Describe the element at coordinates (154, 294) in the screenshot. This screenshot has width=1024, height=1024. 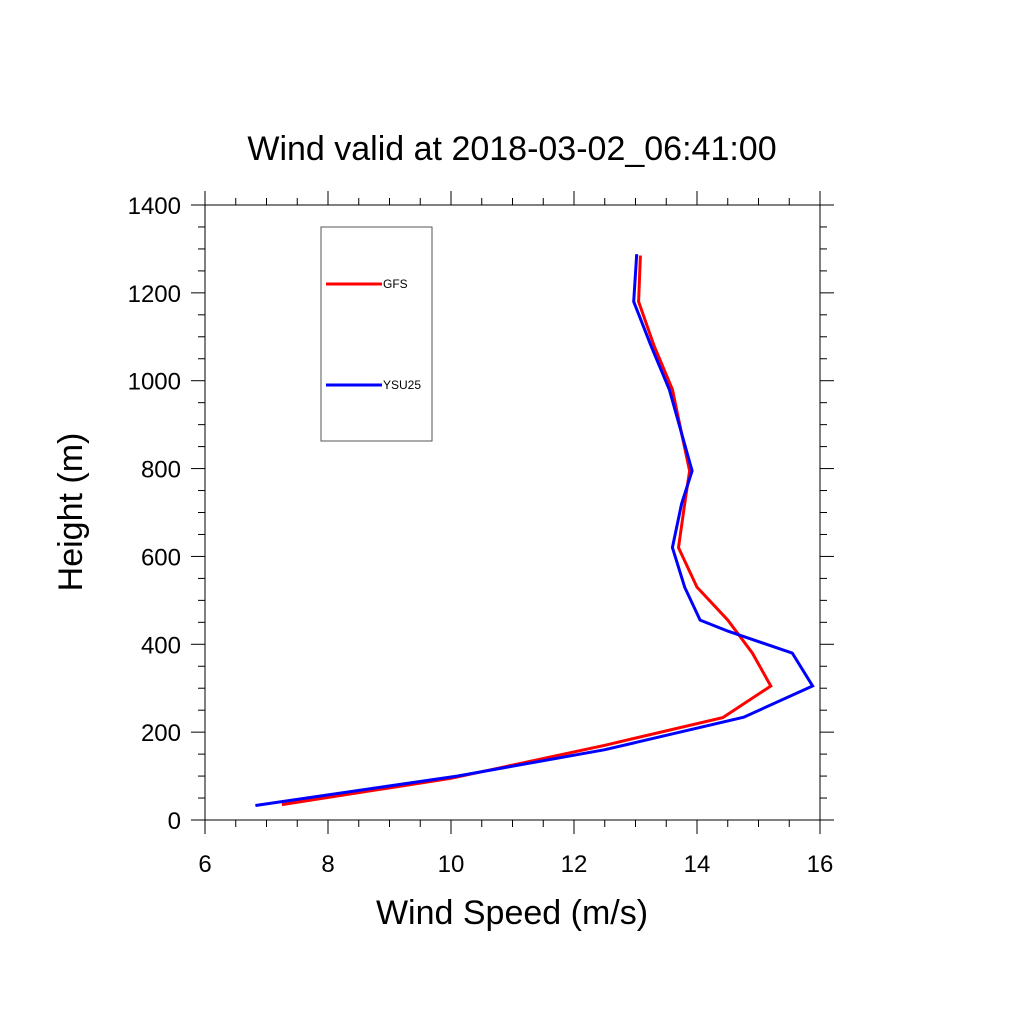
I see `y-tick-label: 1200` at that location.